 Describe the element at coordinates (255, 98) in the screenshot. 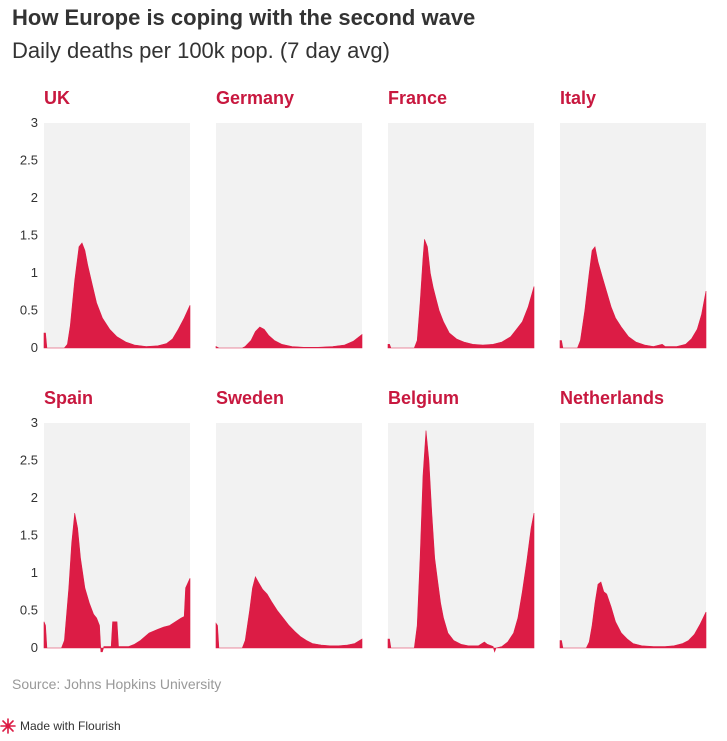

I see `country-label: Germany` at that location.